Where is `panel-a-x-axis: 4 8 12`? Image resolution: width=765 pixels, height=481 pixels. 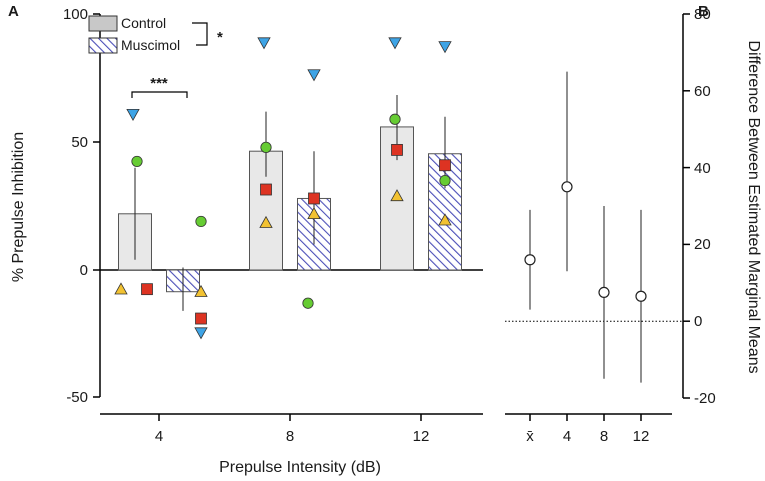
panel-a-x-axis: 4 8 12 is located at coordinates (291, 429).